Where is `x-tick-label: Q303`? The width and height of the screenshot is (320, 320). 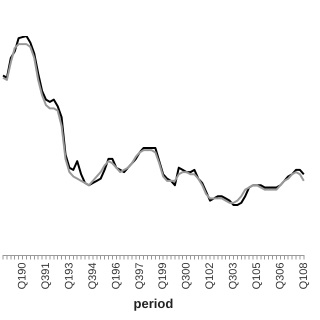
x-tick-label: Q303 is located at coordinates (234, 276).